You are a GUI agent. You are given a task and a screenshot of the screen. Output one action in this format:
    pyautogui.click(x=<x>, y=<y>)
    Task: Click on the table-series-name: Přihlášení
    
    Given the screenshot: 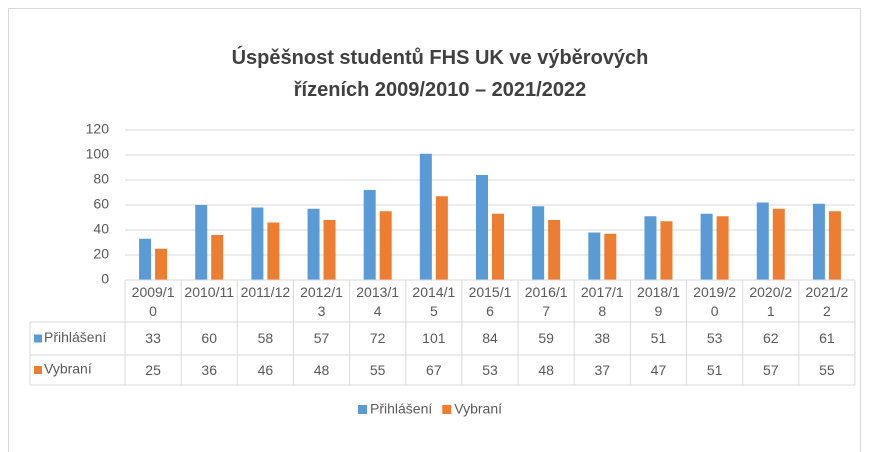 What is the action you would take?
    pyautogui.click(x=75, y=337)
    